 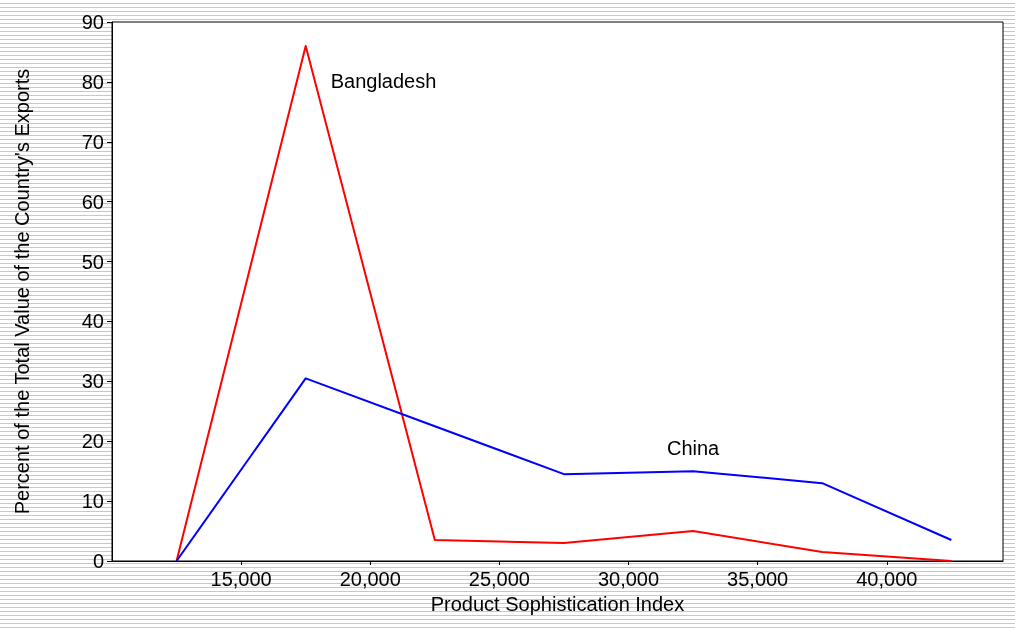 I want to click on x-axis-title: Product Sophistication Index, so click(x=557, y=603).